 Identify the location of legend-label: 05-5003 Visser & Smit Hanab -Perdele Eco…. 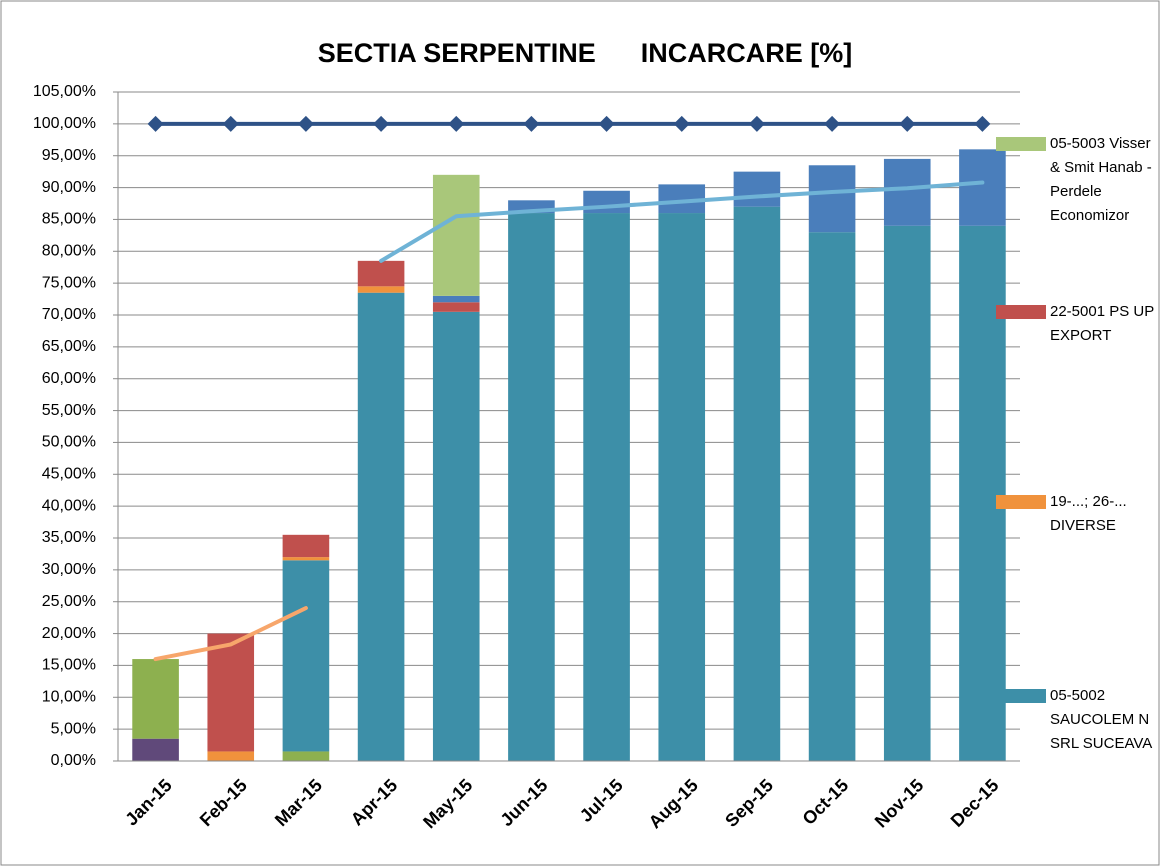
(1101, 179).